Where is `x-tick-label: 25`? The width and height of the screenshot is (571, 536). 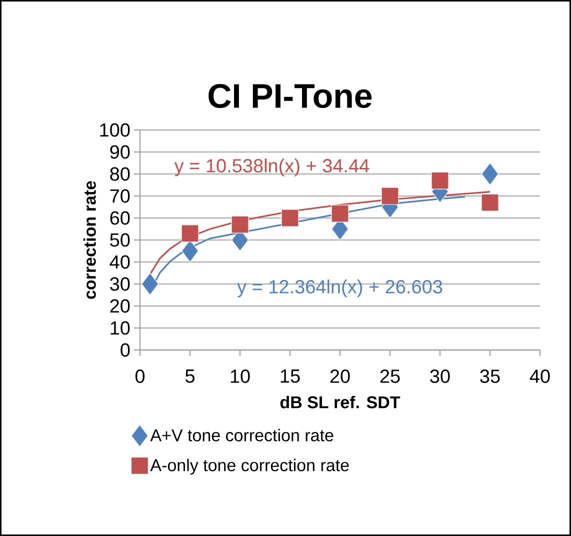
x-tick-label: 25 is located at coordinates (390, 376).